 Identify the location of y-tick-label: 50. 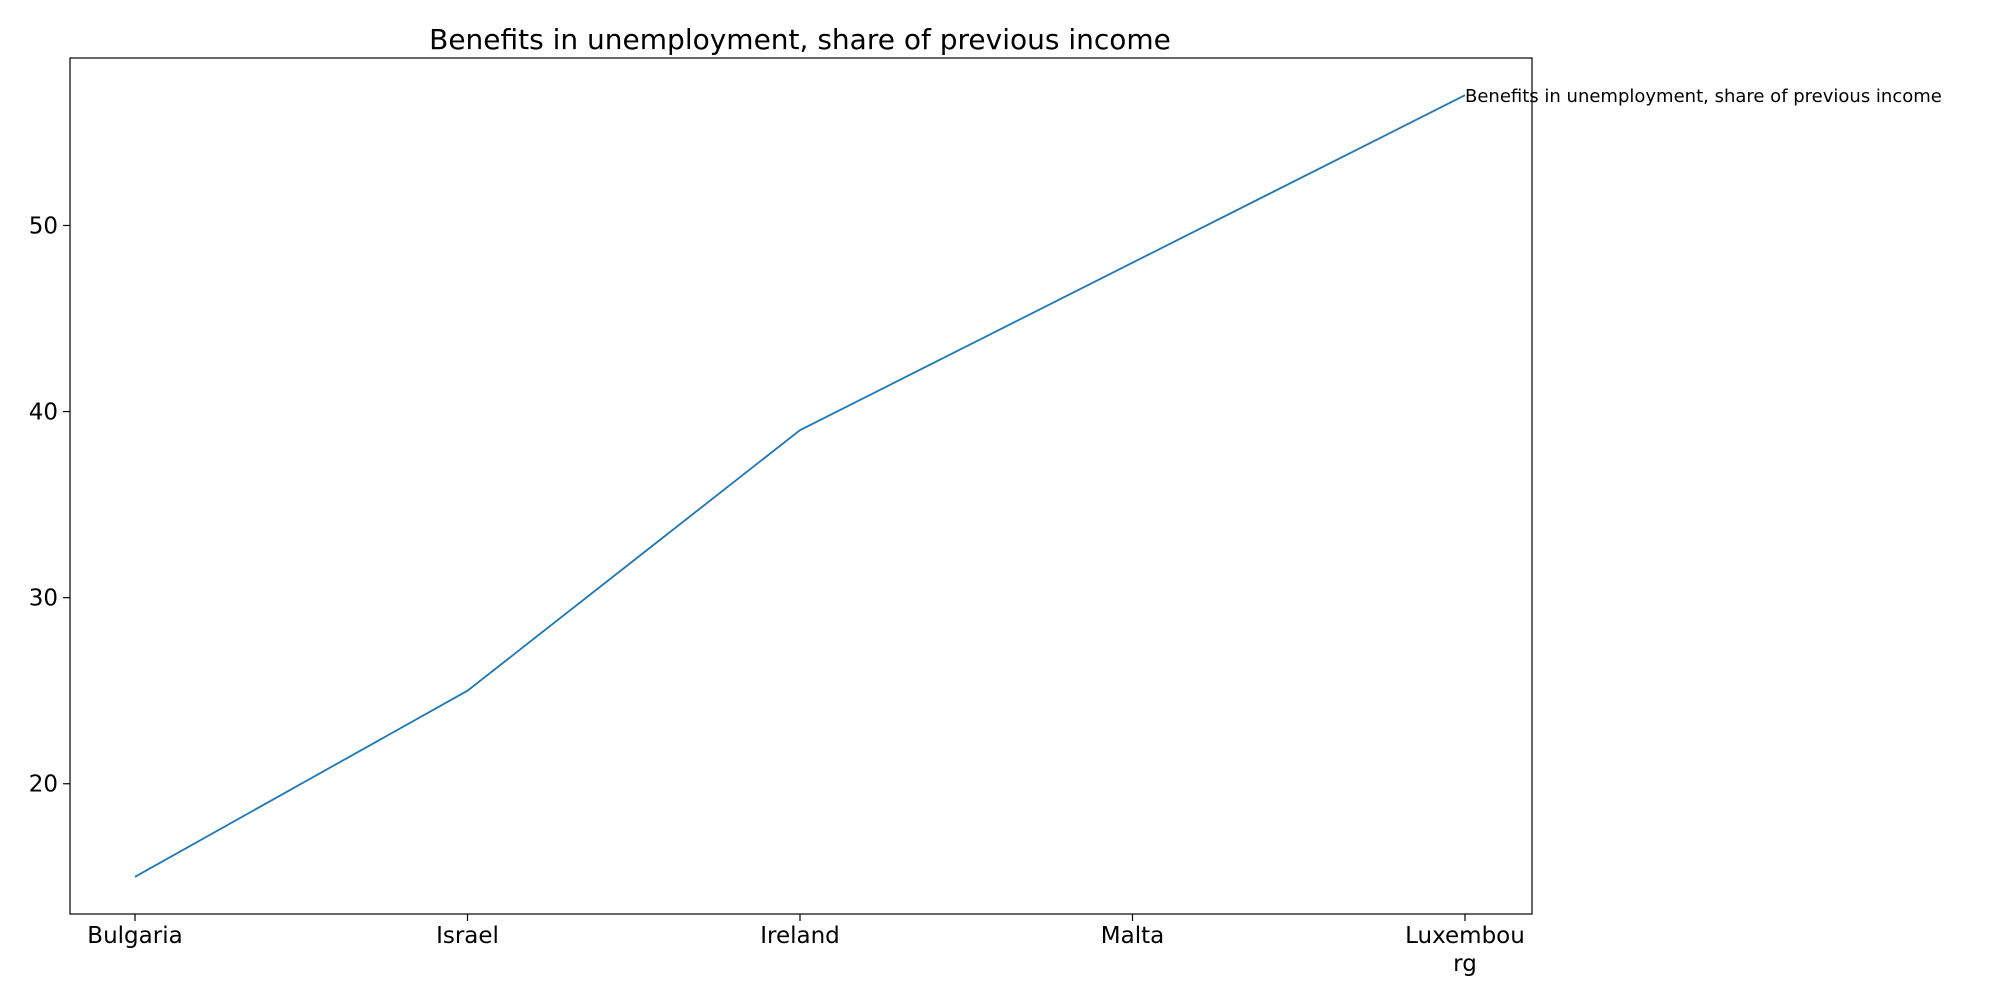
(43, 226).